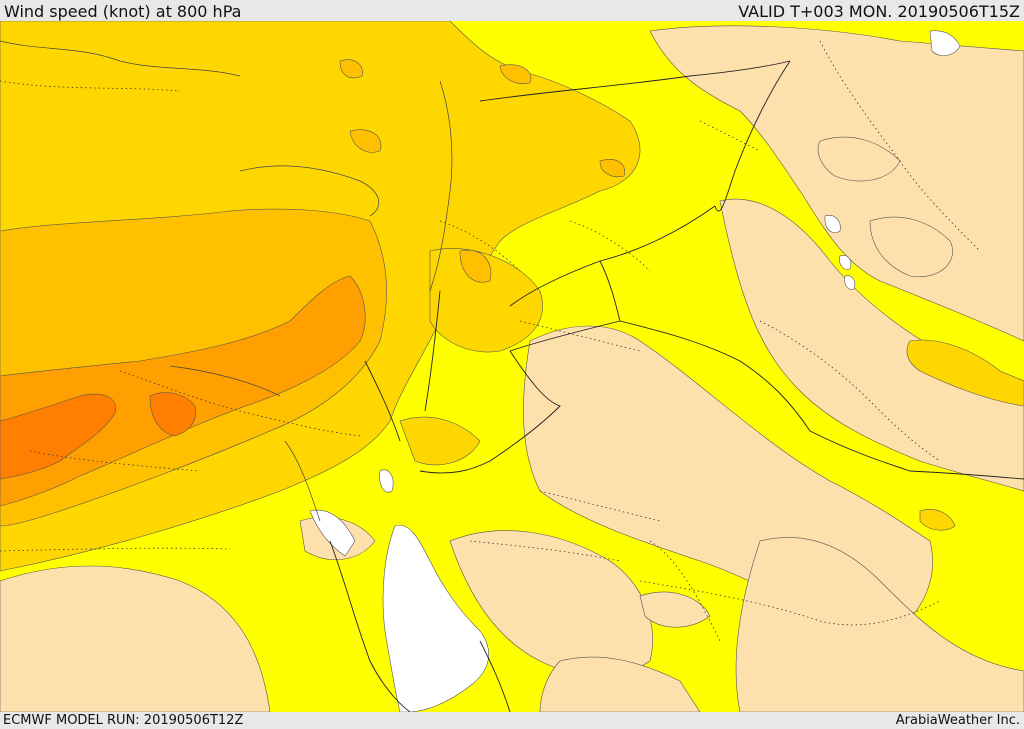 The width and height of the screenshot is (1024, 729). Describe the element at coordinates (879, 11) in the screenshot. I see `valid-time: VALID T+003 MON. 20190506T15Z` at that location.